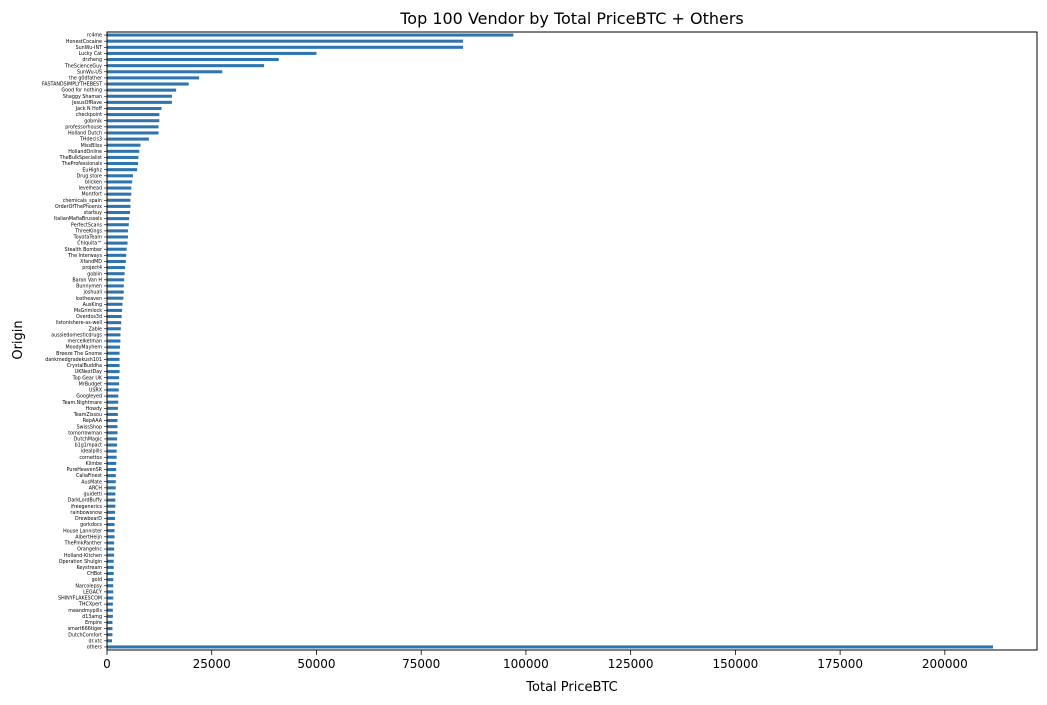 This screenshot has height=705, width=1047. What do you see at coordinates (81, 403) in the screenshot?
I see `y-tick-label: Team.Nightmare` at bounding box center [81, 403].